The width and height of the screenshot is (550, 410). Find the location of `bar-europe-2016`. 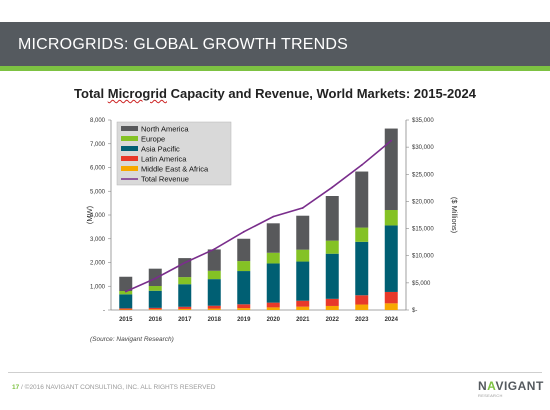

bar-europe-2016 is located at coordinates (155, 288).